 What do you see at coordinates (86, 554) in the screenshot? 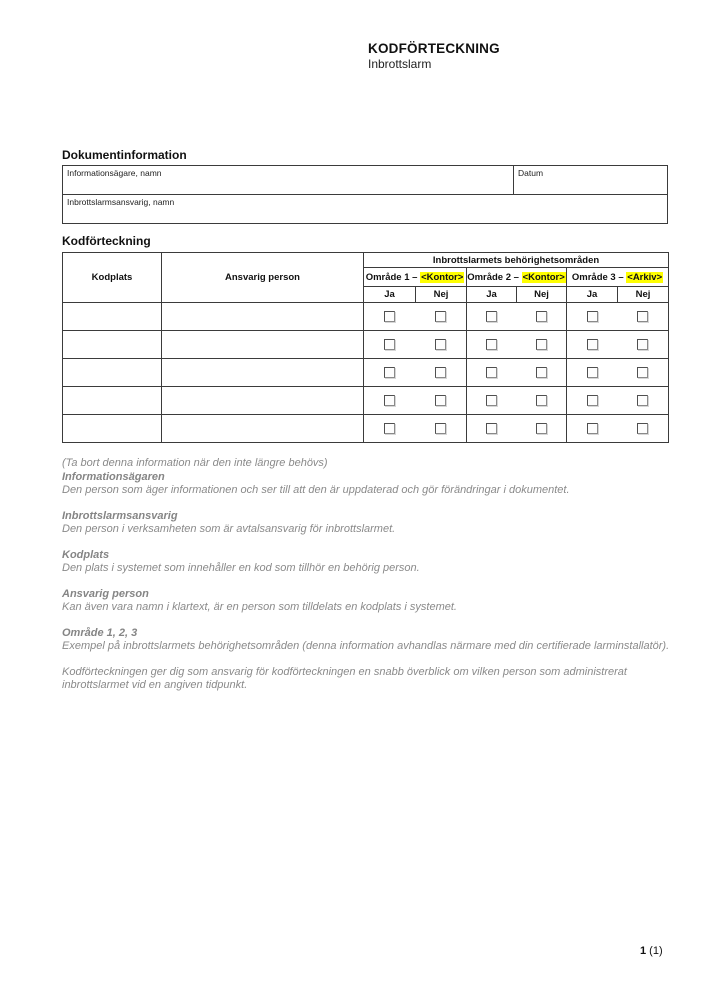
I see `note-heading: Kodplats` at bounding box center [86, 554].